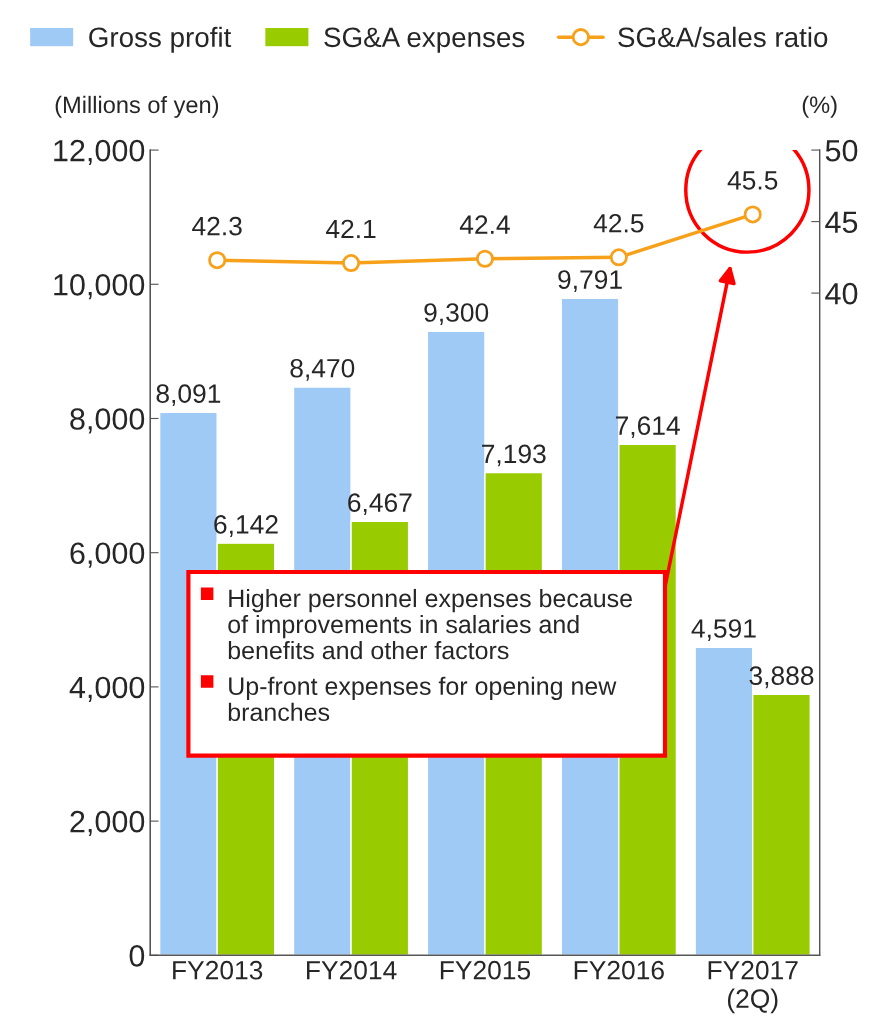 This screenshot has height=1035, width=889. Describe the element at coordinates (352, 970) in the screenshot. I see `x-tick-label: FY2014` at that location.